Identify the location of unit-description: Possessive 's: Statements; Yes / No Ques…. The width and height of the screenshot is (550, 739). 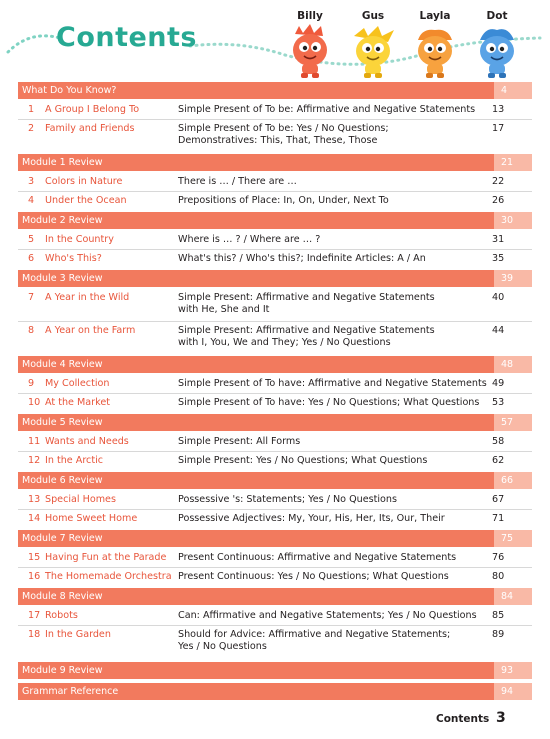
(288, 499).